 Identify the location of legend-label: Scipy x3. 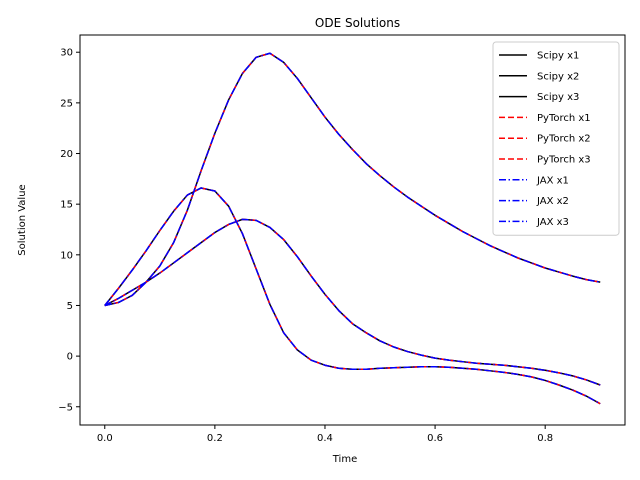
(558, 97).